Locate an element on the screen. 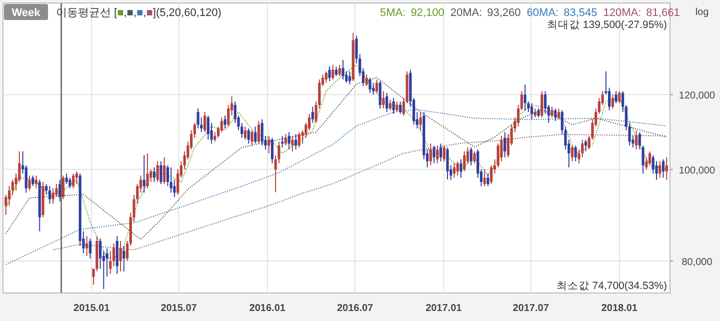 The image size is (720, 321). text: log is located at coordinates (702, 12).